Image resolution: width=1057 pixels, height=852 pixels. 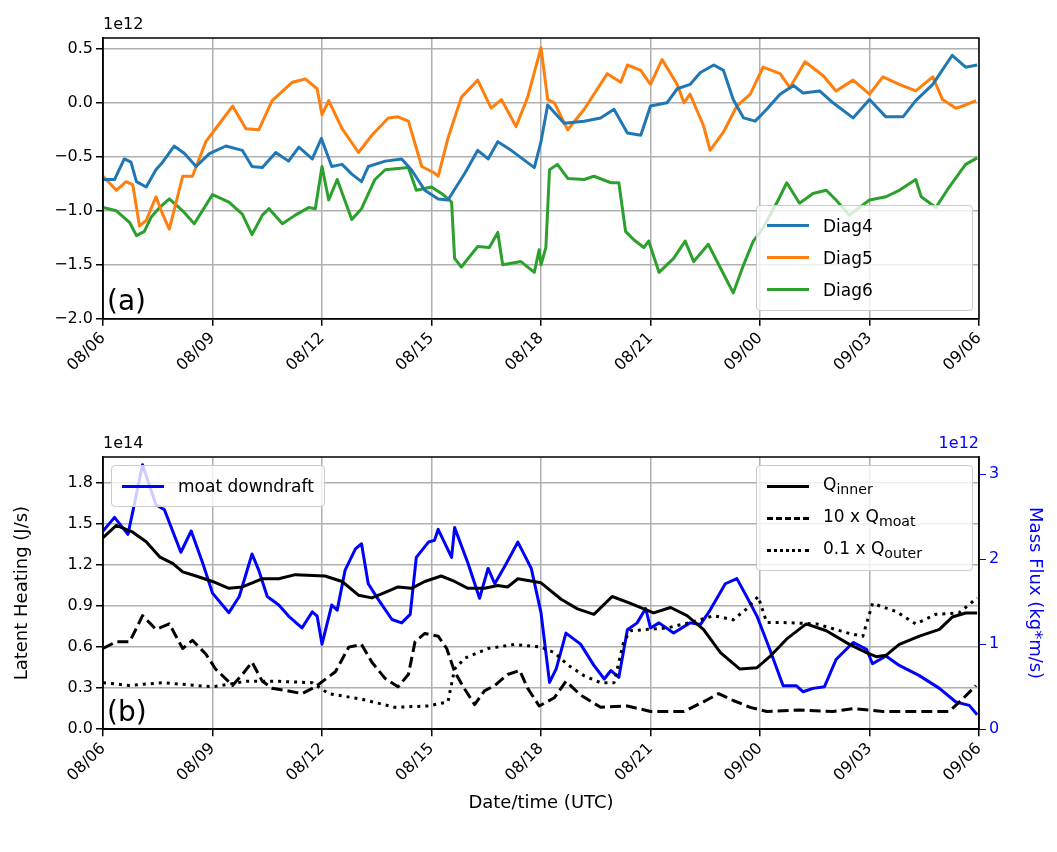 What do you see at coordinates (869, 518) in the screenshot?
I see `legend-label: 10 x Q$_{moat}$` at bounding box center [869, 518].